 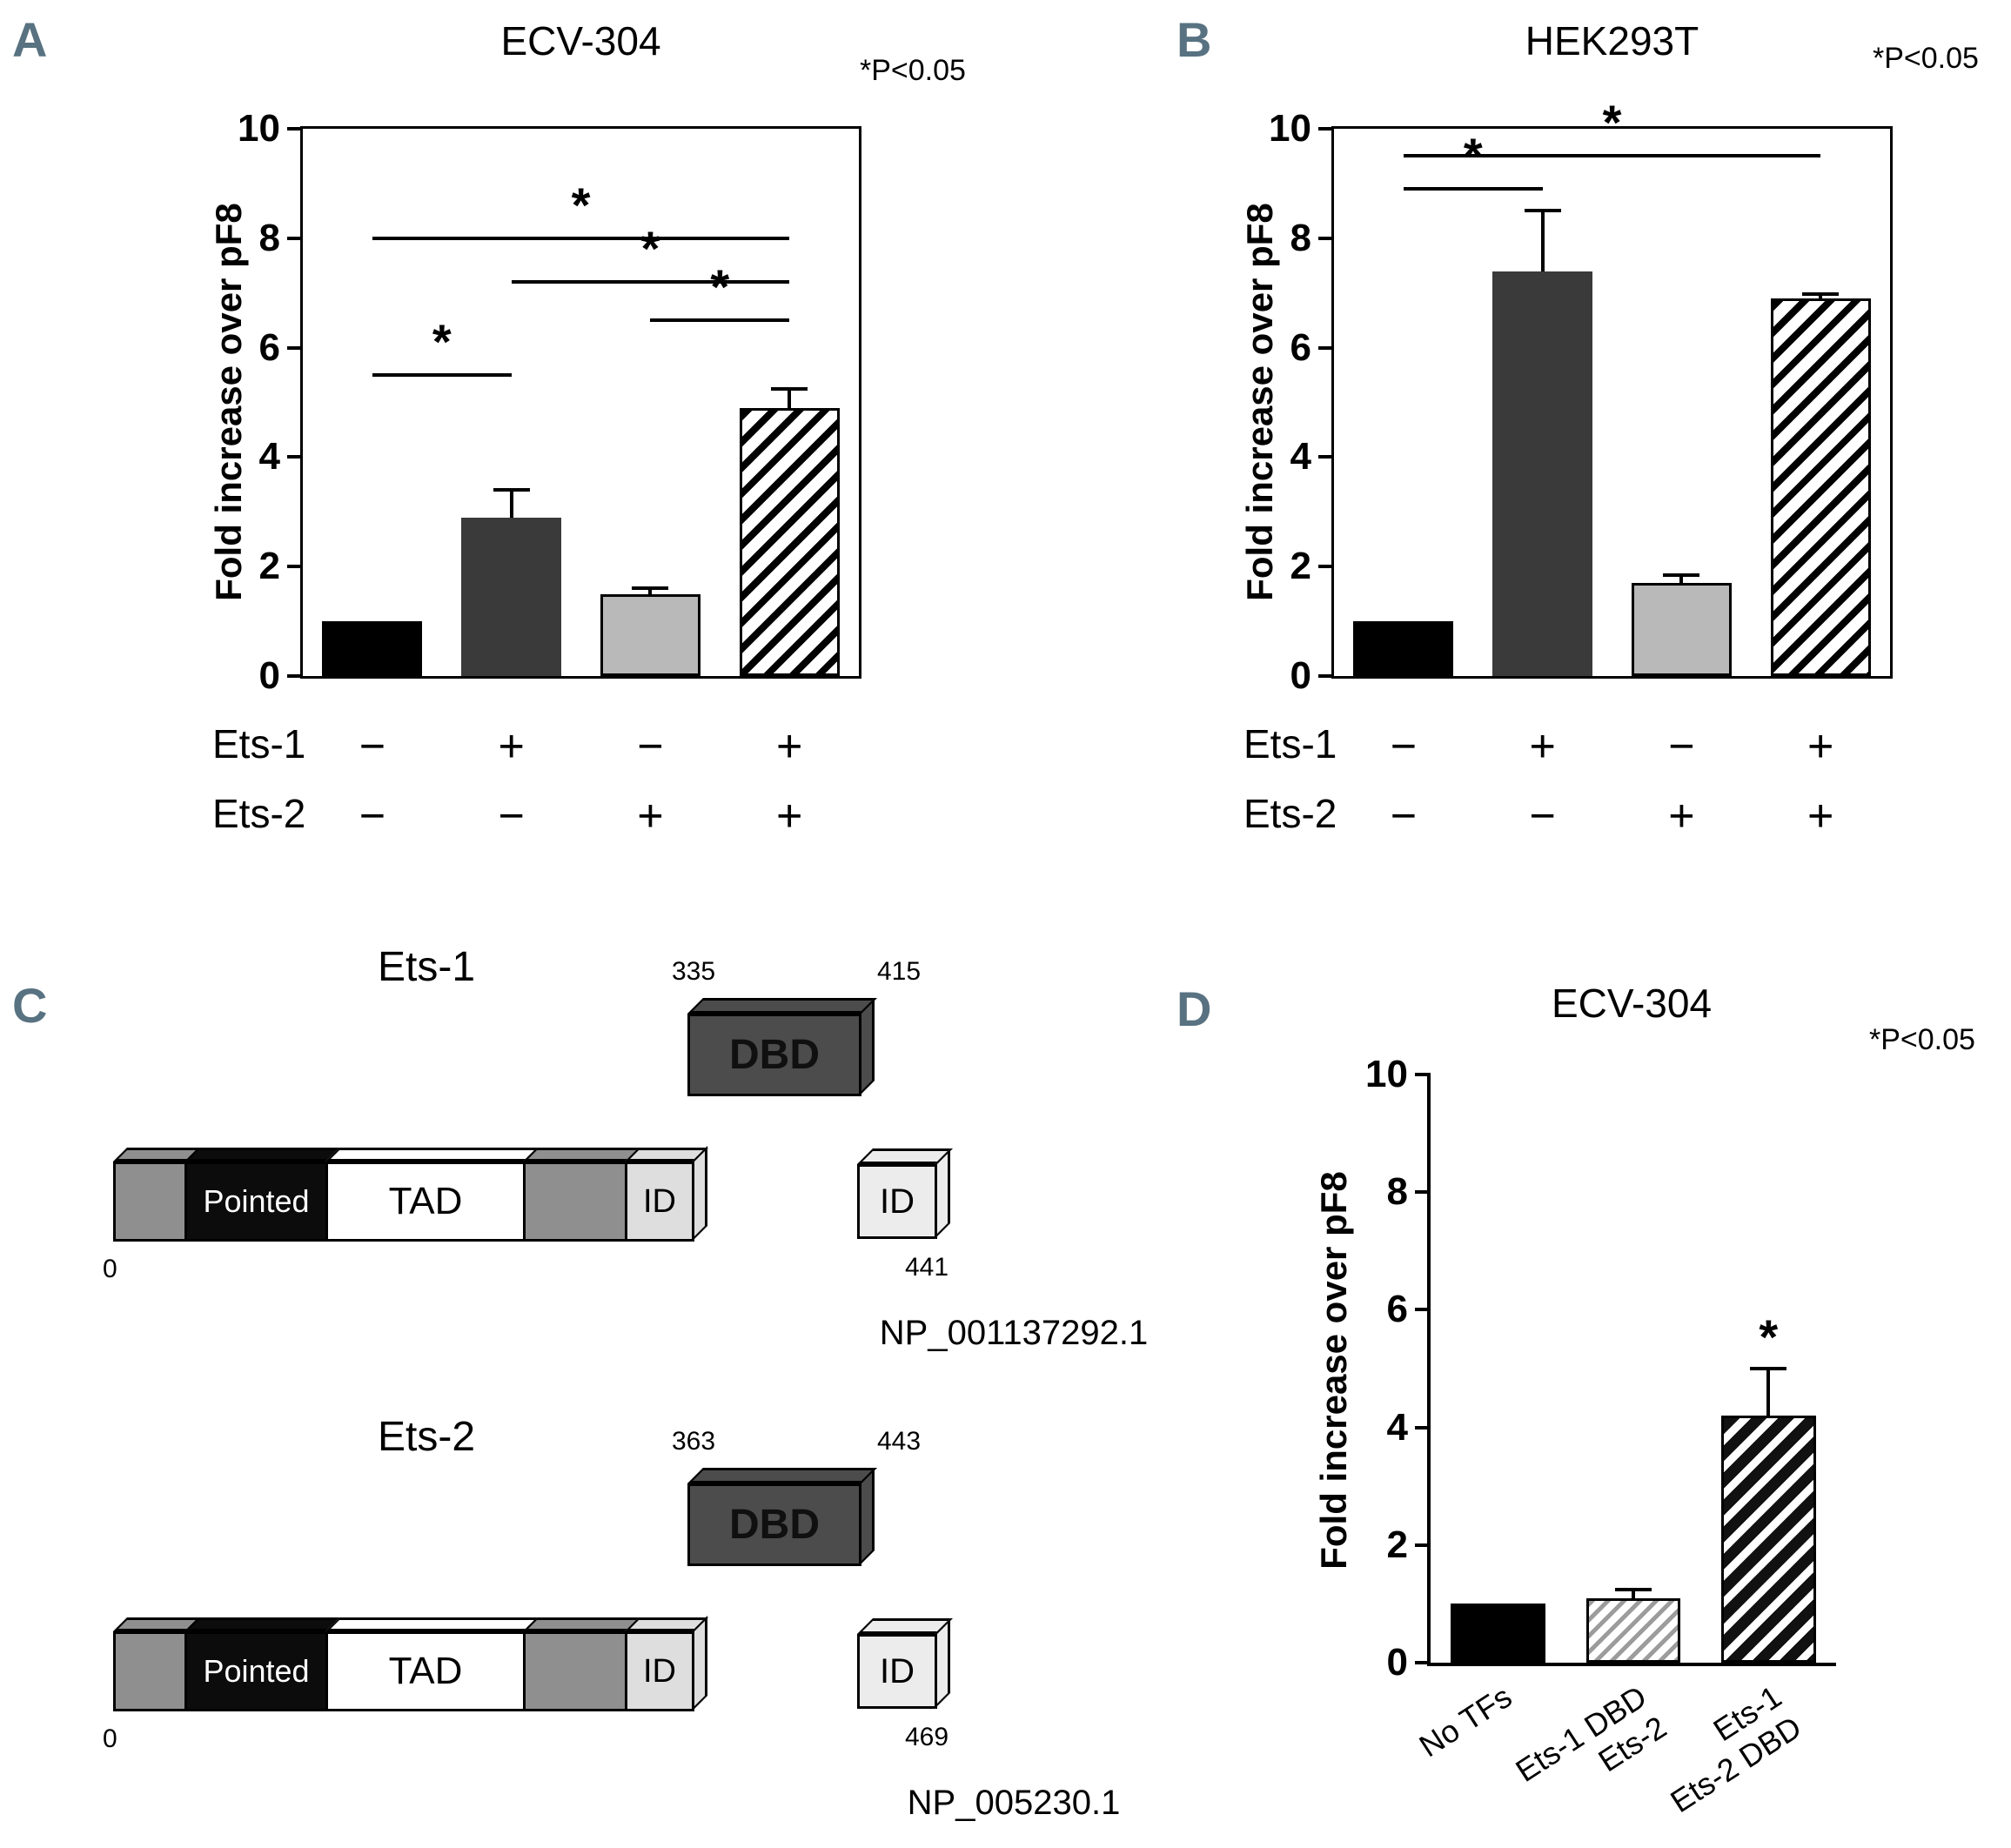 I want to click on panel-a-letter: A, so click(x=30, y=39).